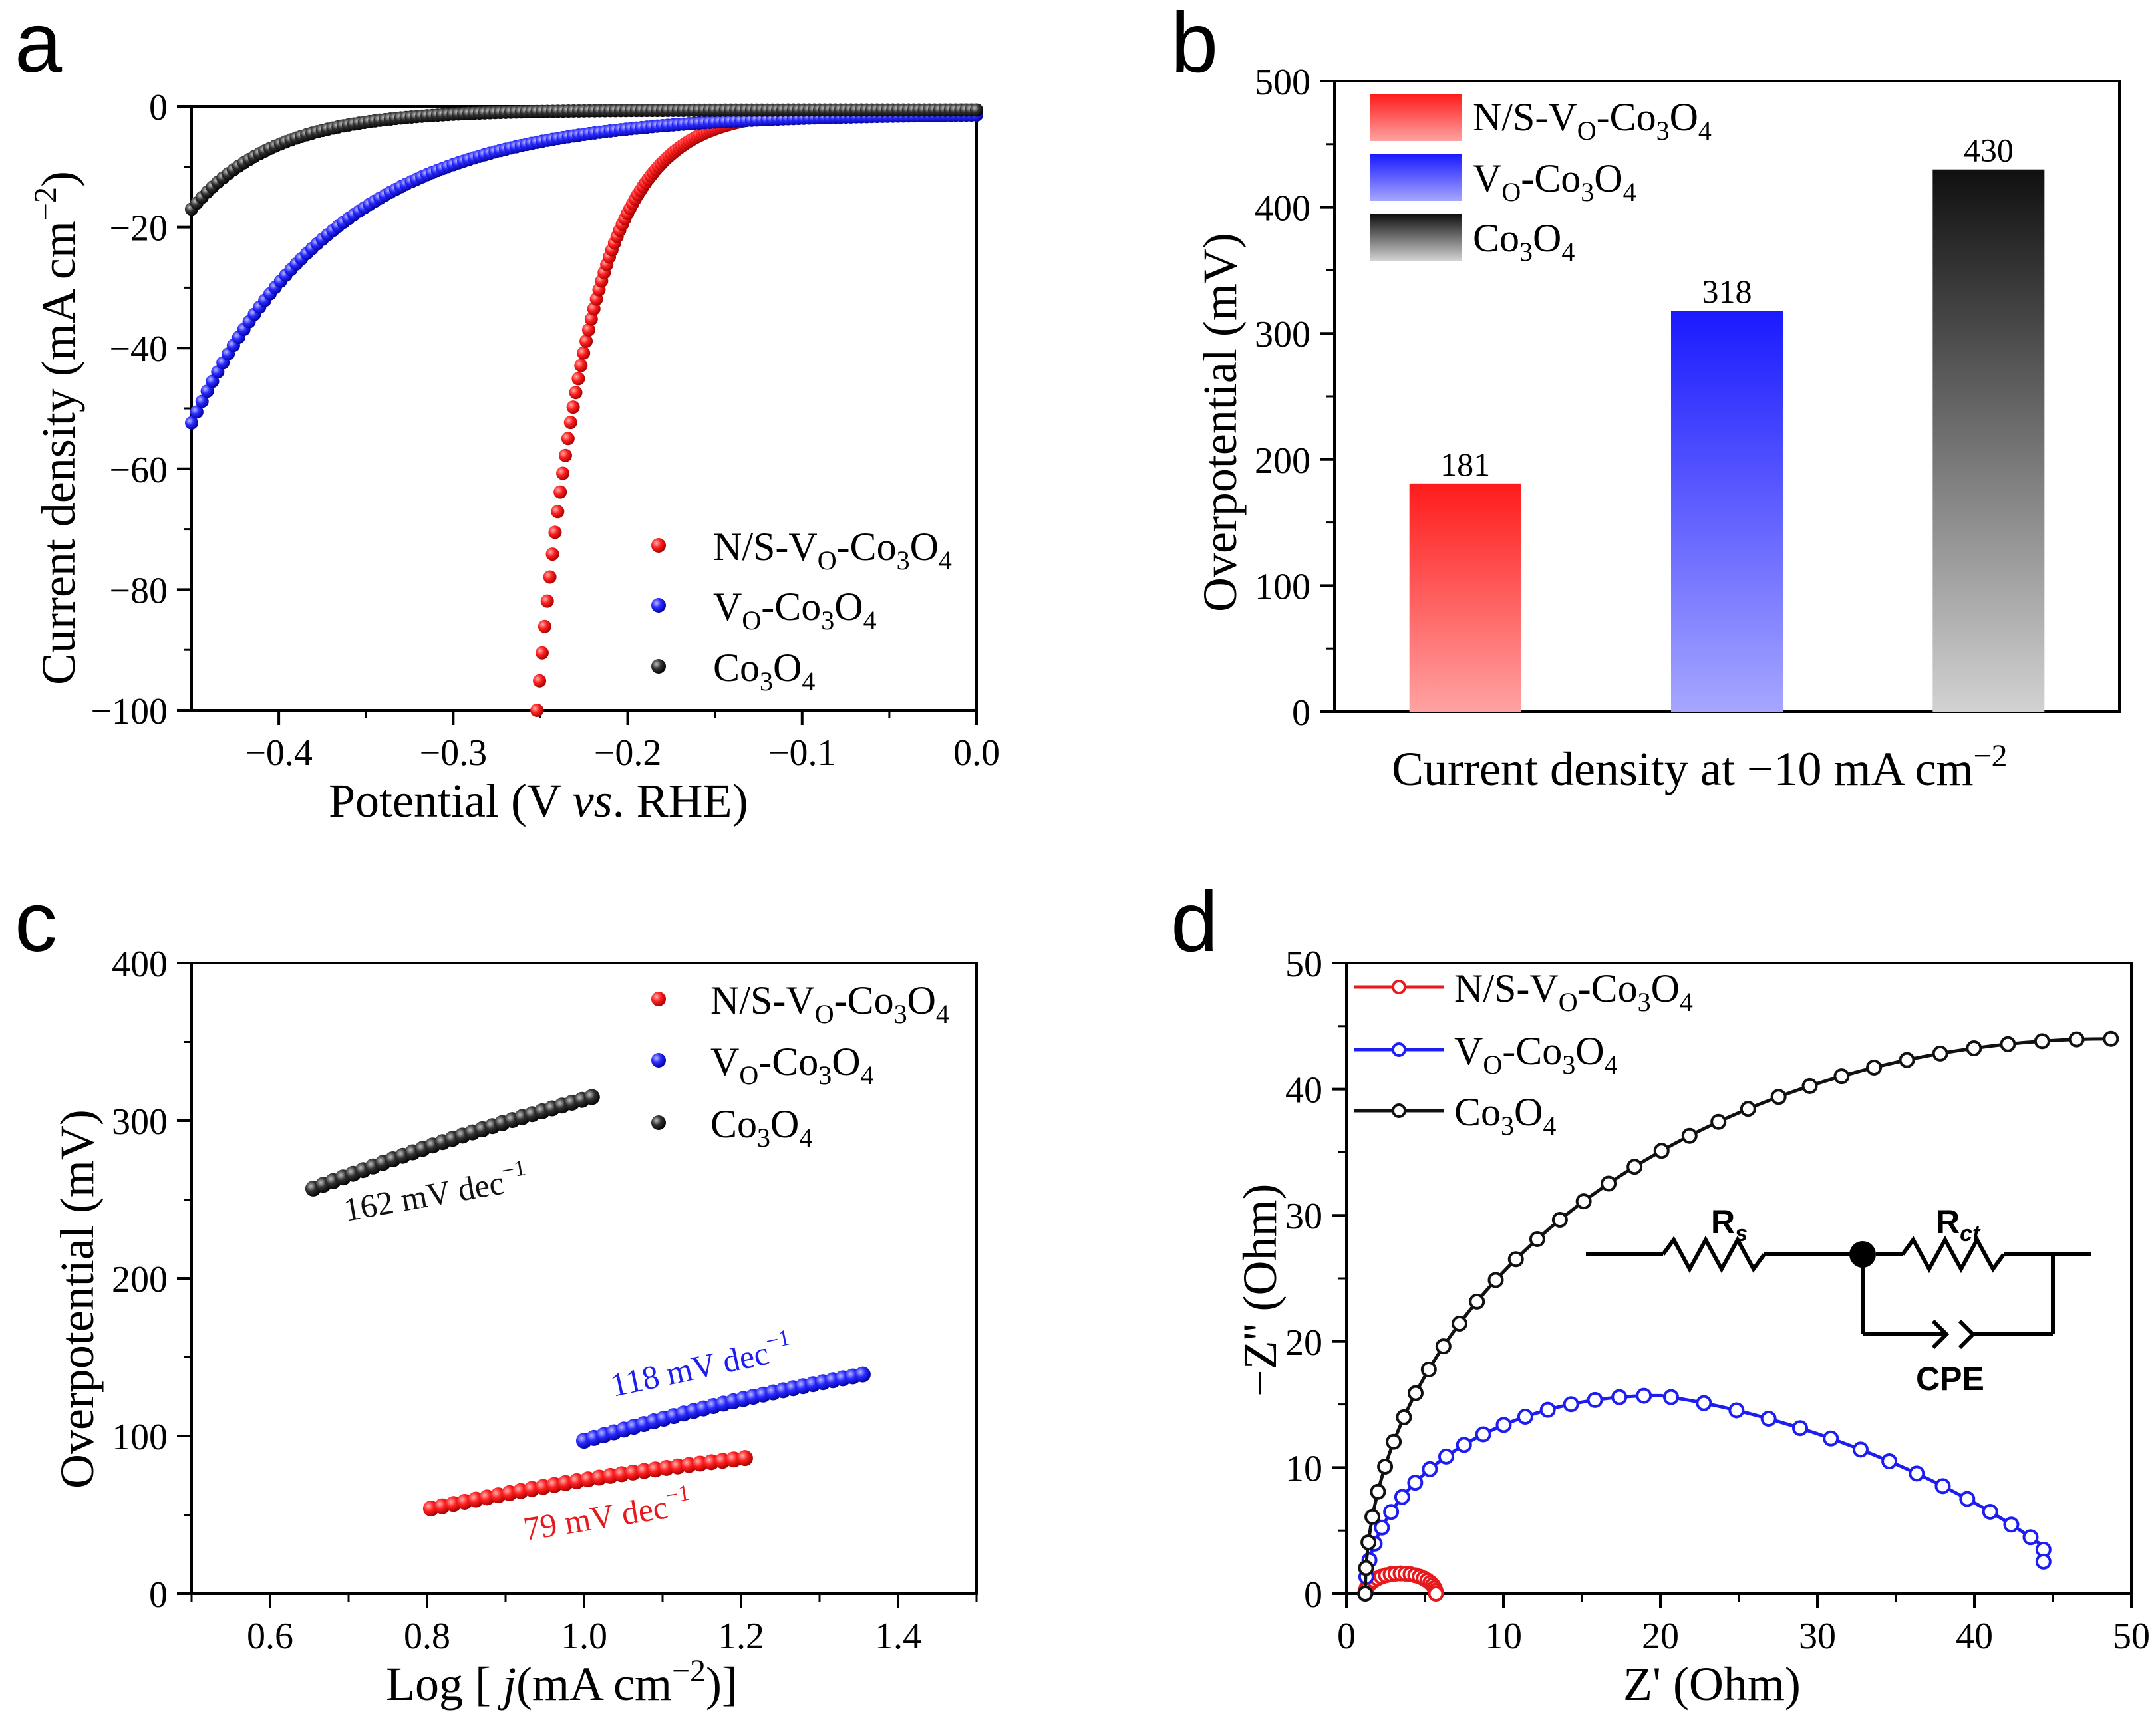 The image size is (2156, 1724). What do you see at coordinates (800, 1065) in the screenshot?
I see `legend-c: N/S-VO-Co3O4 VO-Co3O4 Co3O4` at bounding box center [800, 1065].